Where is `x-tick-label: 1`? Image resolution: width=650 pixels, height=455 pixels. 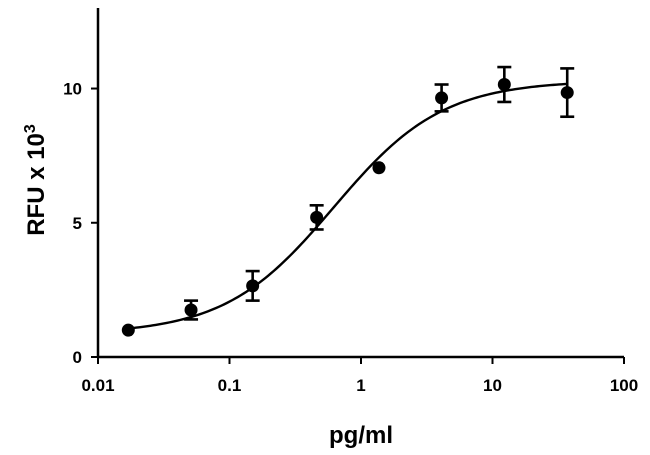
x-tick-label: 1 is located at coordinates (360, 385).